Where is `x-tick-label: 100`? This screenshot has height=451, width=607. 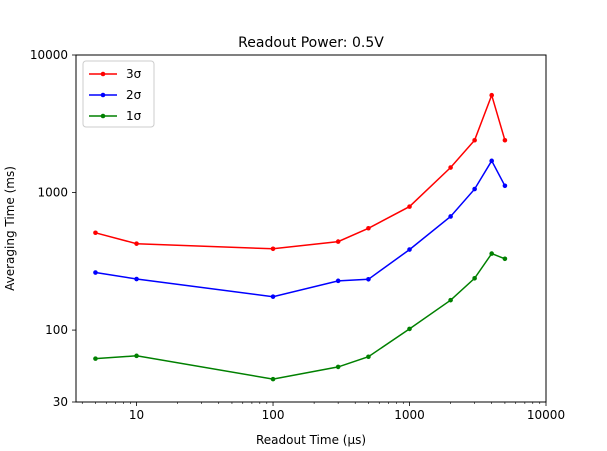
x-tick-label: 100 is located at coordinates (273, 415).